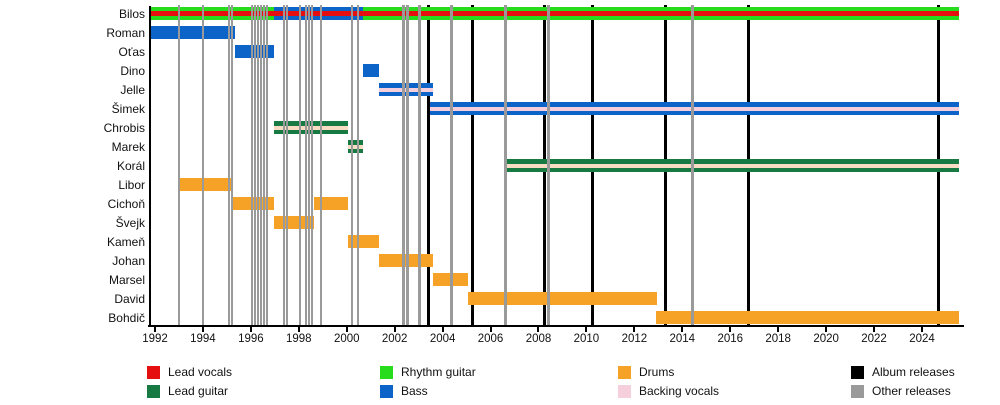 Image resolution: width=1000 pixels, height=405 pixels. I want to click on legend-swatch-rhythm-guitar, so click(386, 372).